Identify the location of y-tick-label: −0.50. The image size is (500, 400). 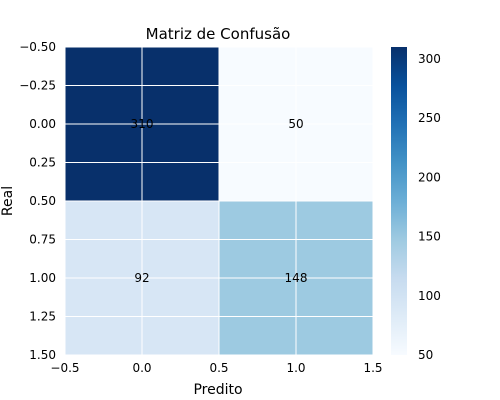
(37, 47).